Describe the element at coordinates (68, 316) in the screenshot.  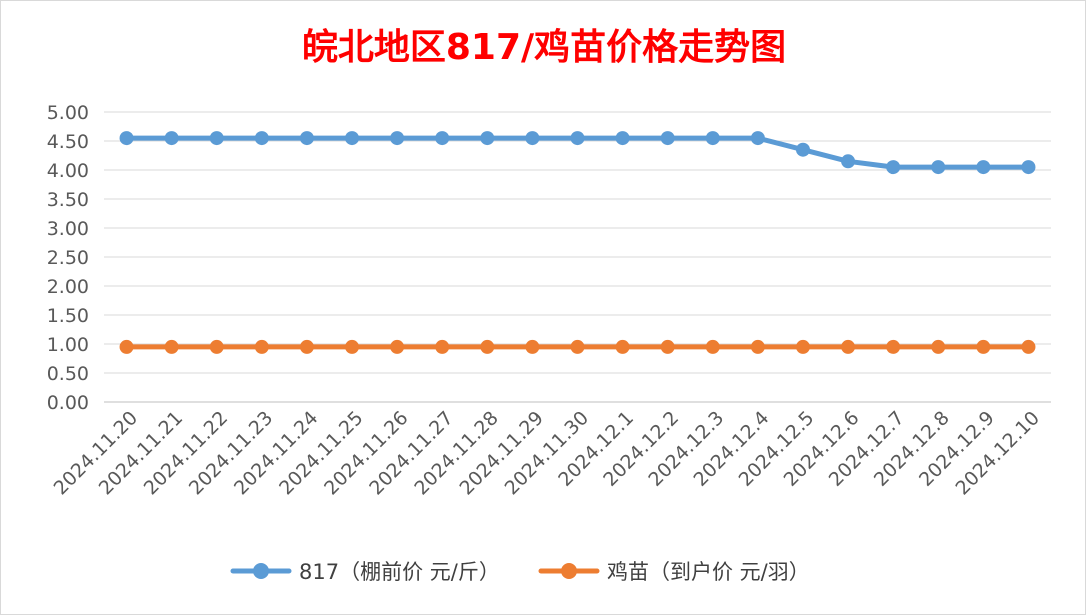
I see `y-tick-label: 1.50` at that location.